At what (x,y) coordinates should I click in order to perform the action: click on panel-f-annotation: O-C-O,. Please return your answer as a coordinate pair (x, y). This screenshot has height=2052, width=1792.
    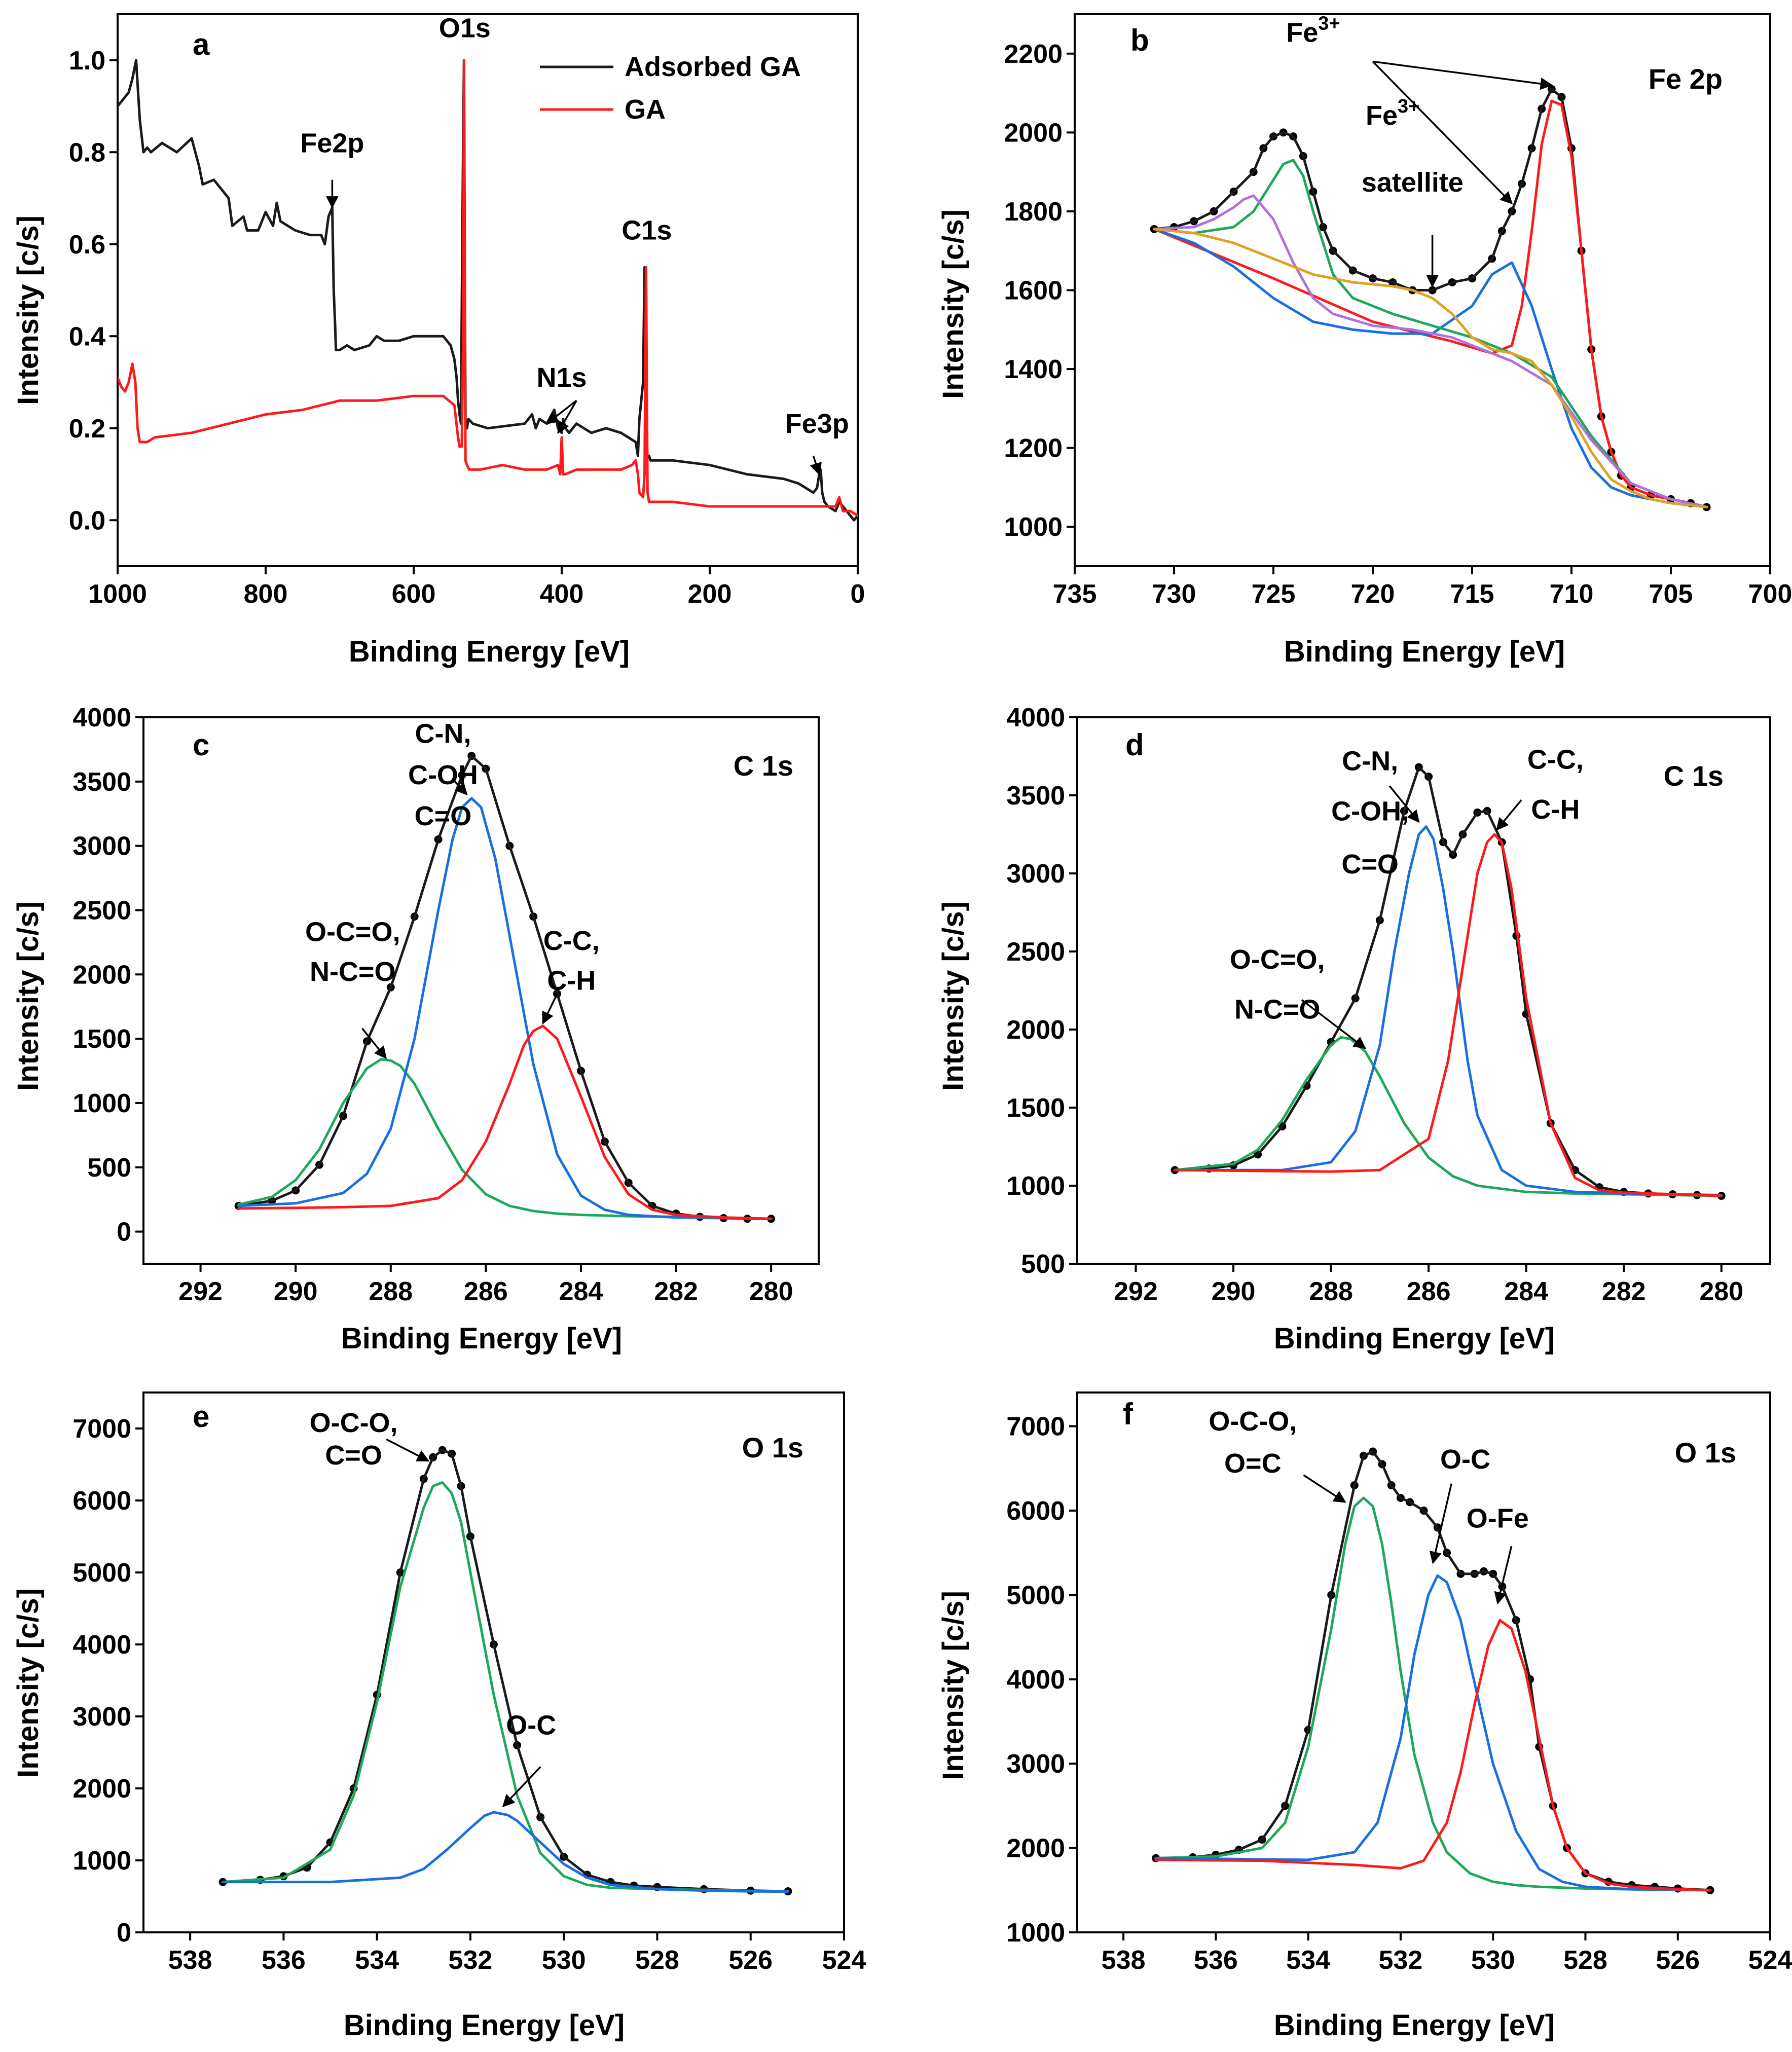
    Looking at the image, I should click on (1253, 1421).